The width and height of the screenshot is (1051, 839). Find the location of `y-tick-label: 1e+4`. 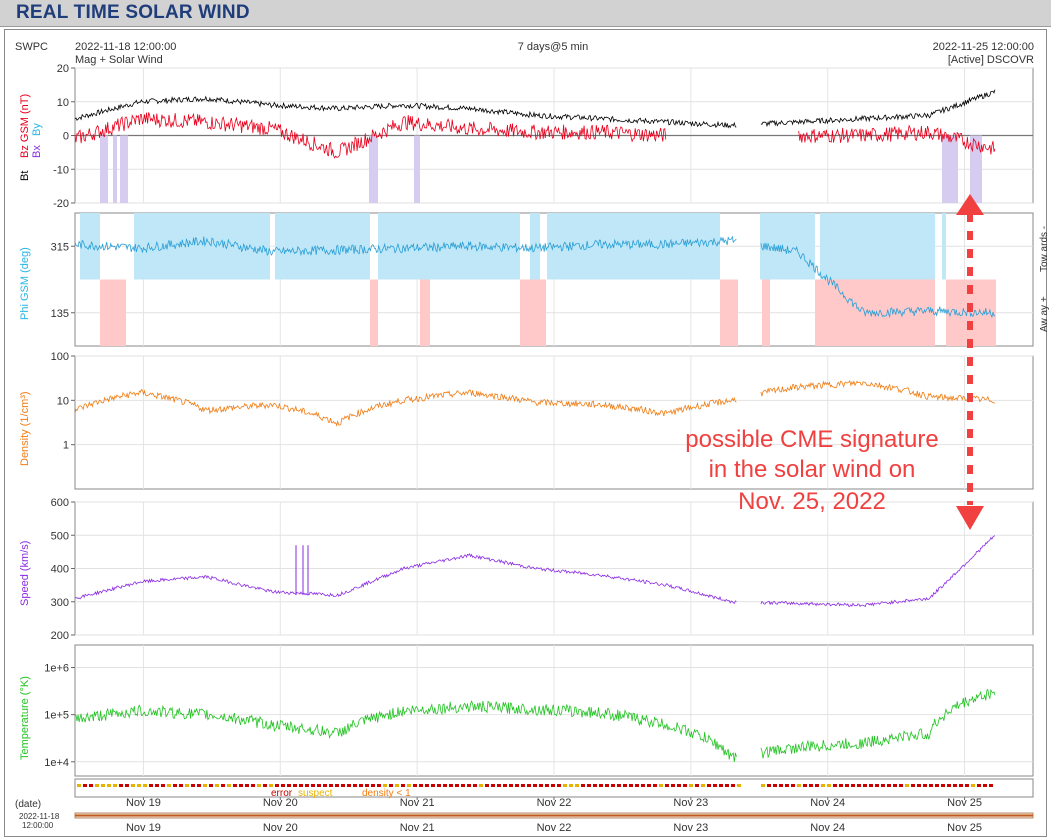

y-tick-label: 1e+4 is located at coordinates (56, 763).